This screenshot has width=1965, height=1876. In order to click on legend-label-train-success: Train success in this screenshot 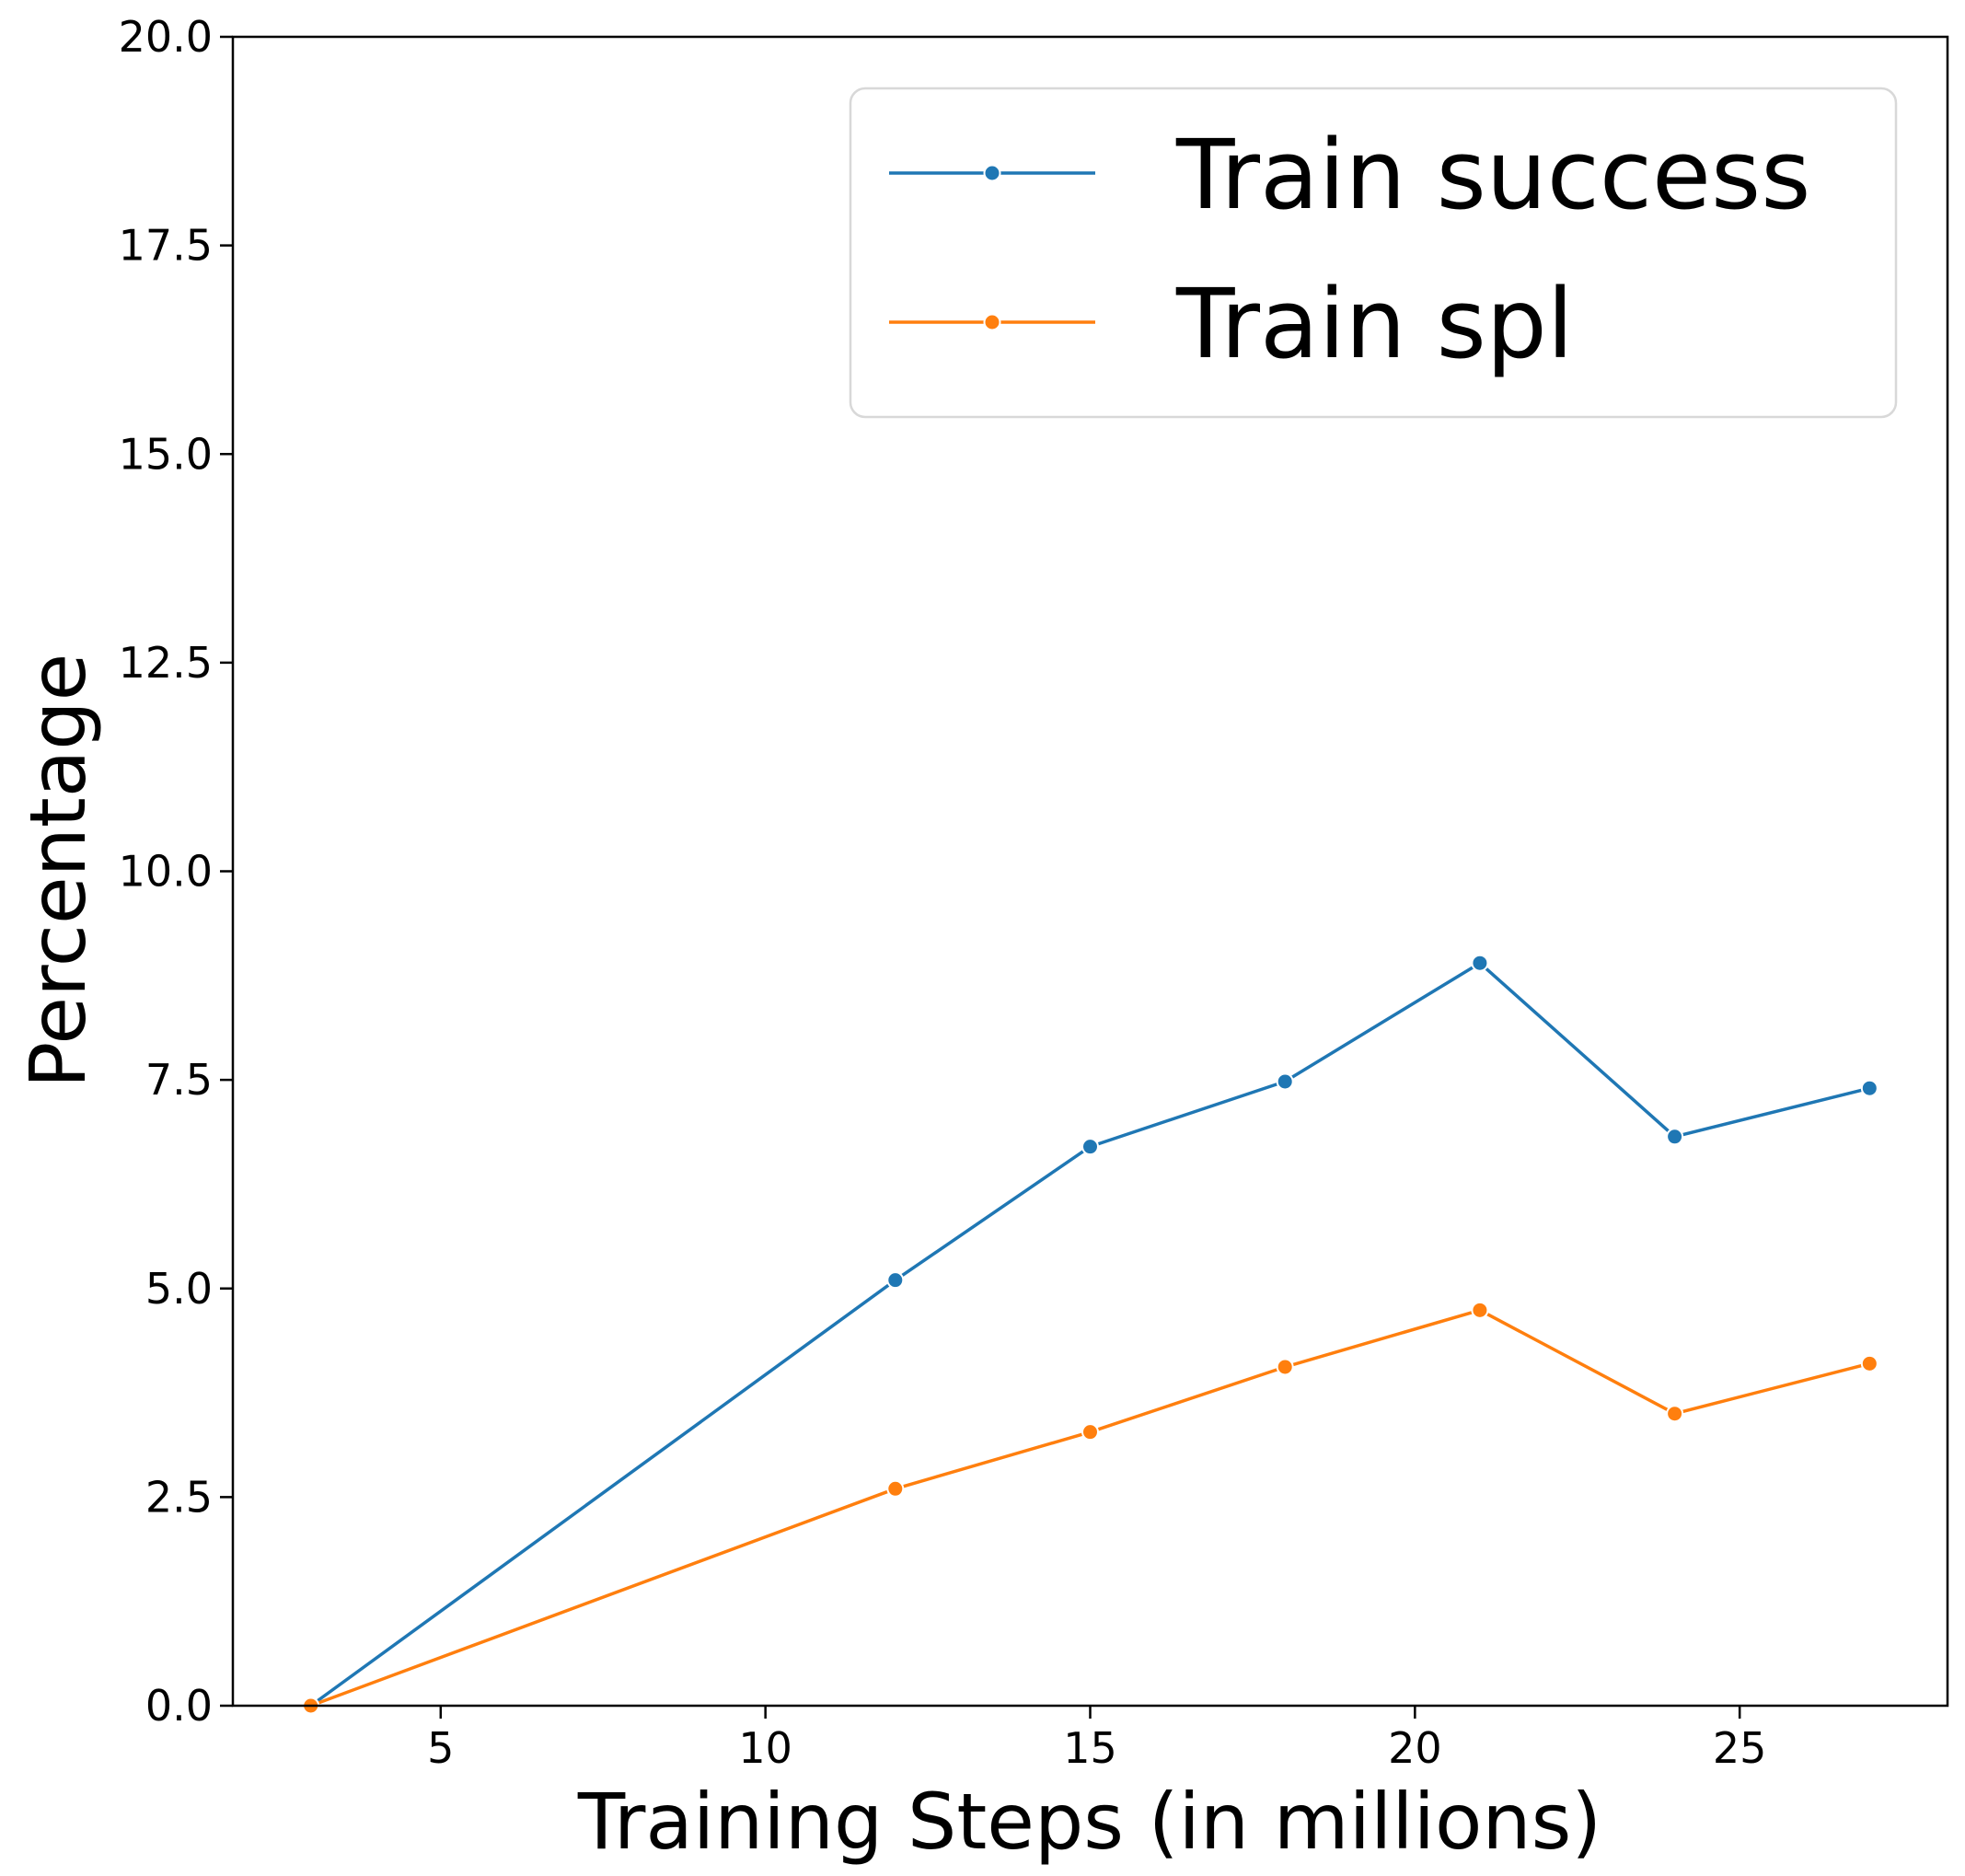, I will do `click(1492, 175)`.